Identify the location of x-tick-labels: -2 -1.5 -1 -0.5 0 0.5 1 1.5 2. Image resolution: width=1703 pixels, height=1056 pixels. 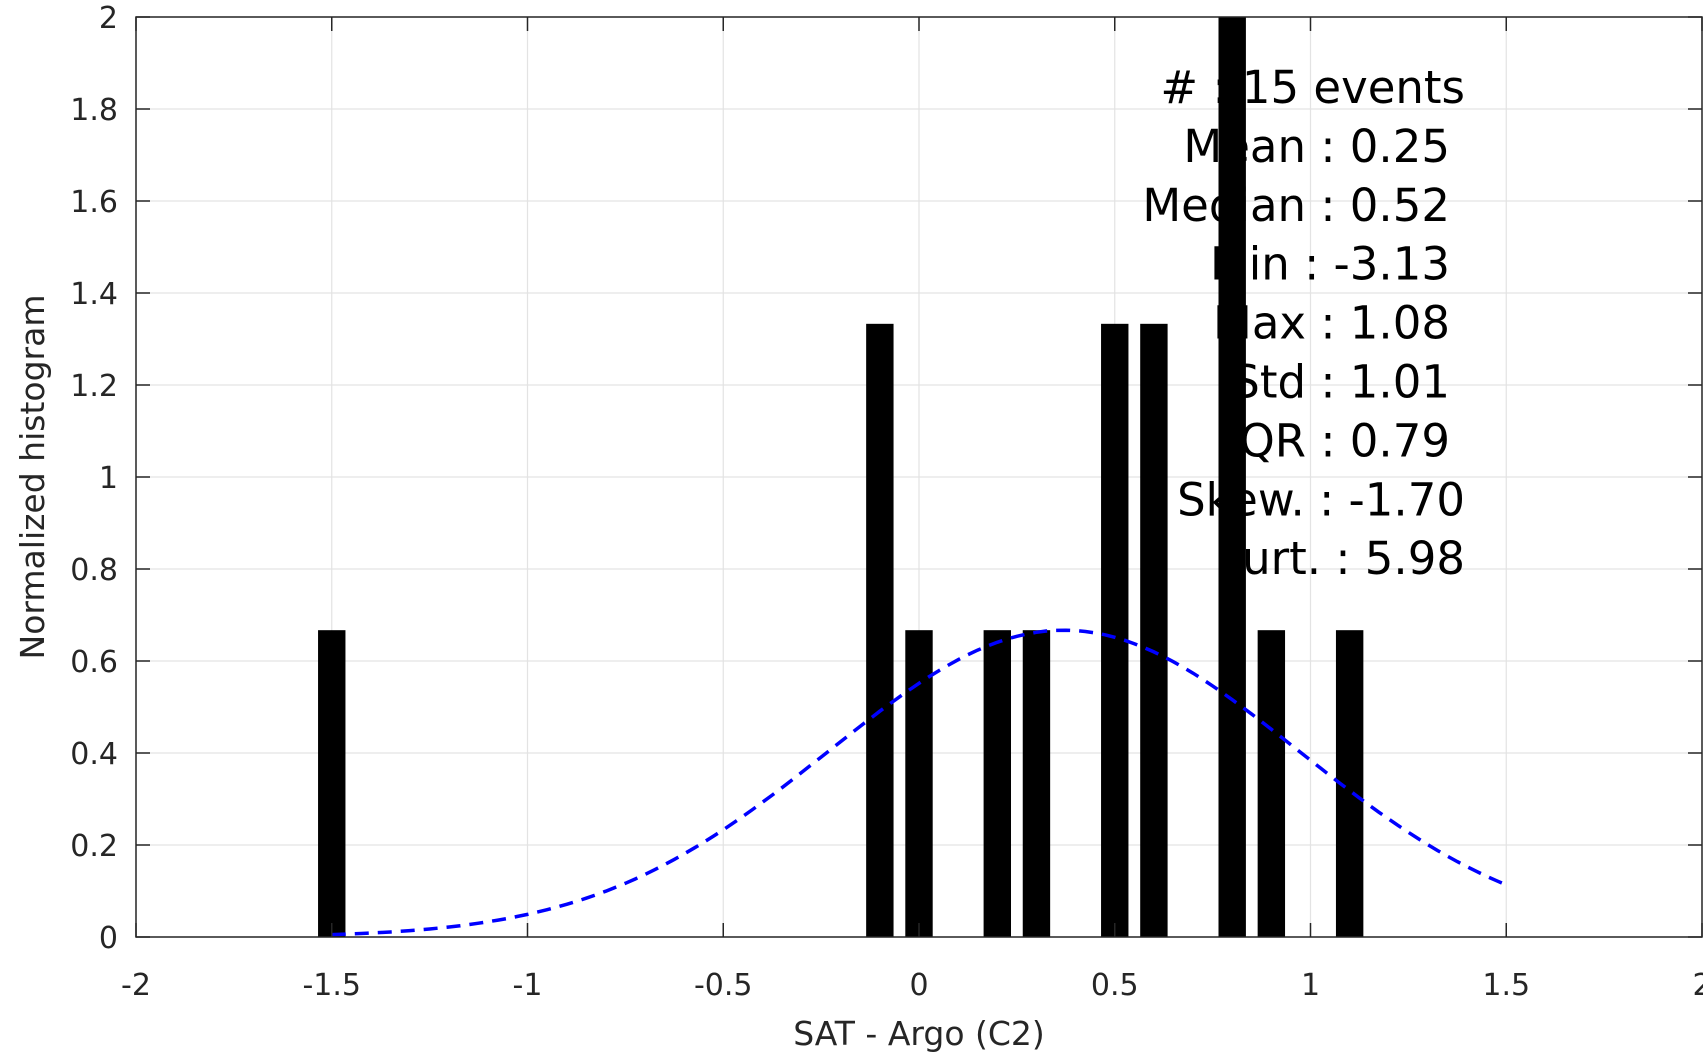
(912, 985).